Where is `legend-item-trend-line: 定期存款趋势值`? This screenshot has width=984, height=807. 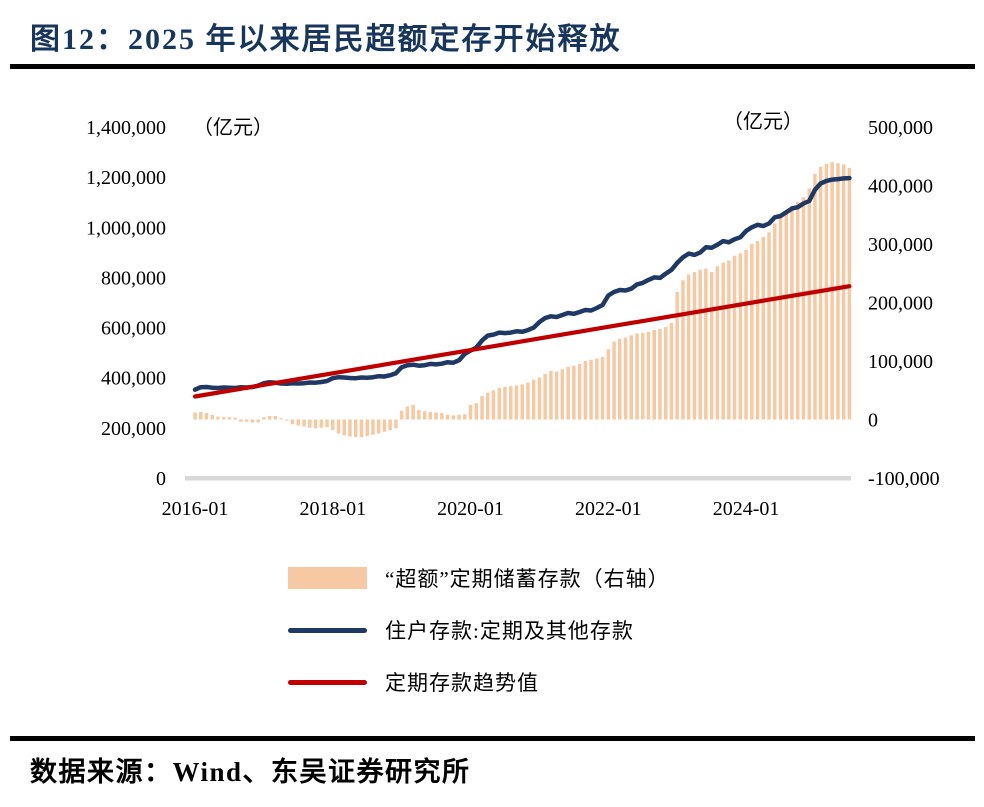
legend-item-trend-line: 定期存款趋势值 is located at coordinates (479, 682).